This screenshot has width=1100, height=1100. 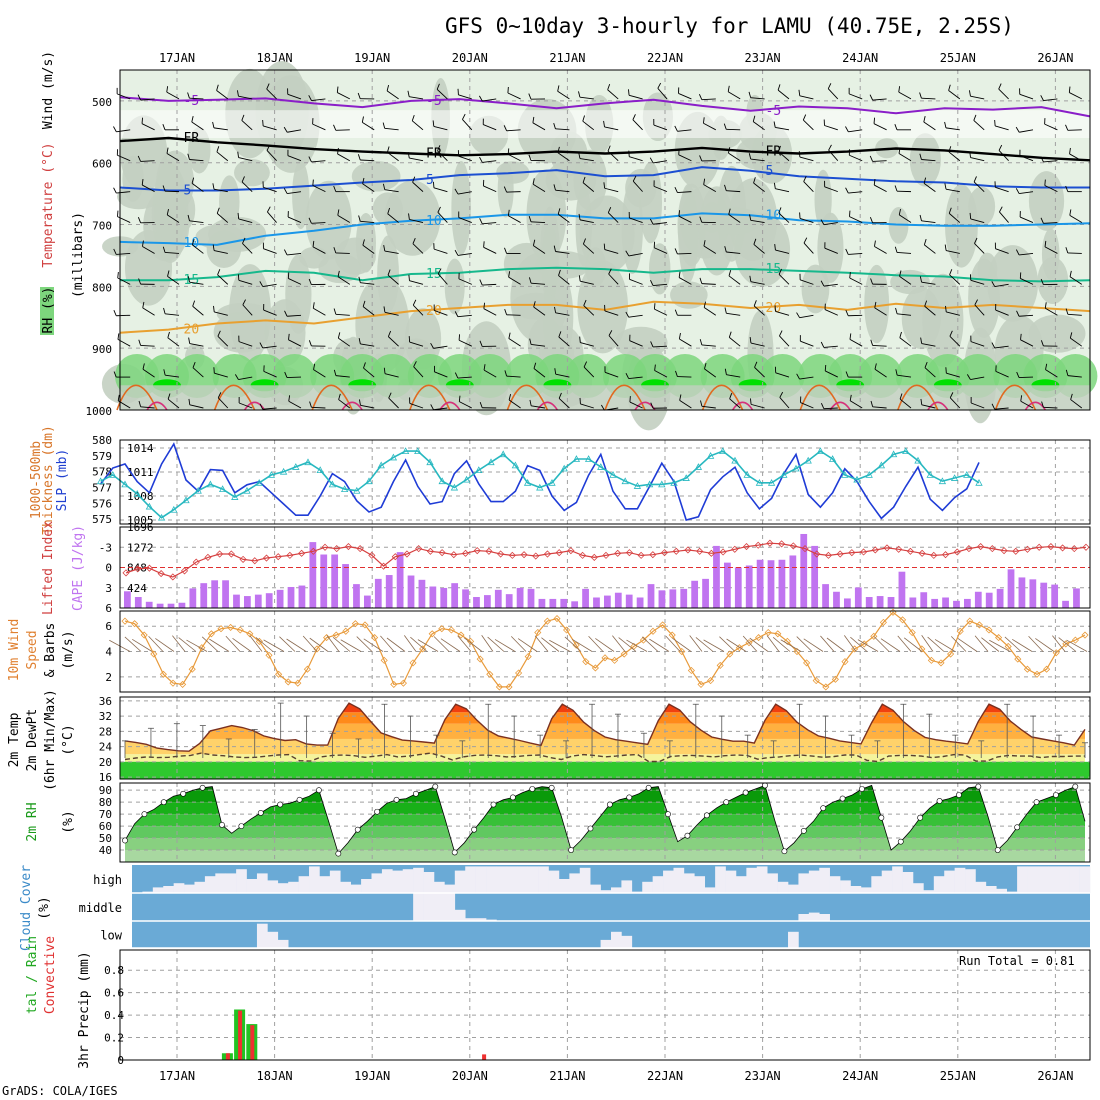 I want to click on contour-label-20: 20, so click(x=434, y=311).